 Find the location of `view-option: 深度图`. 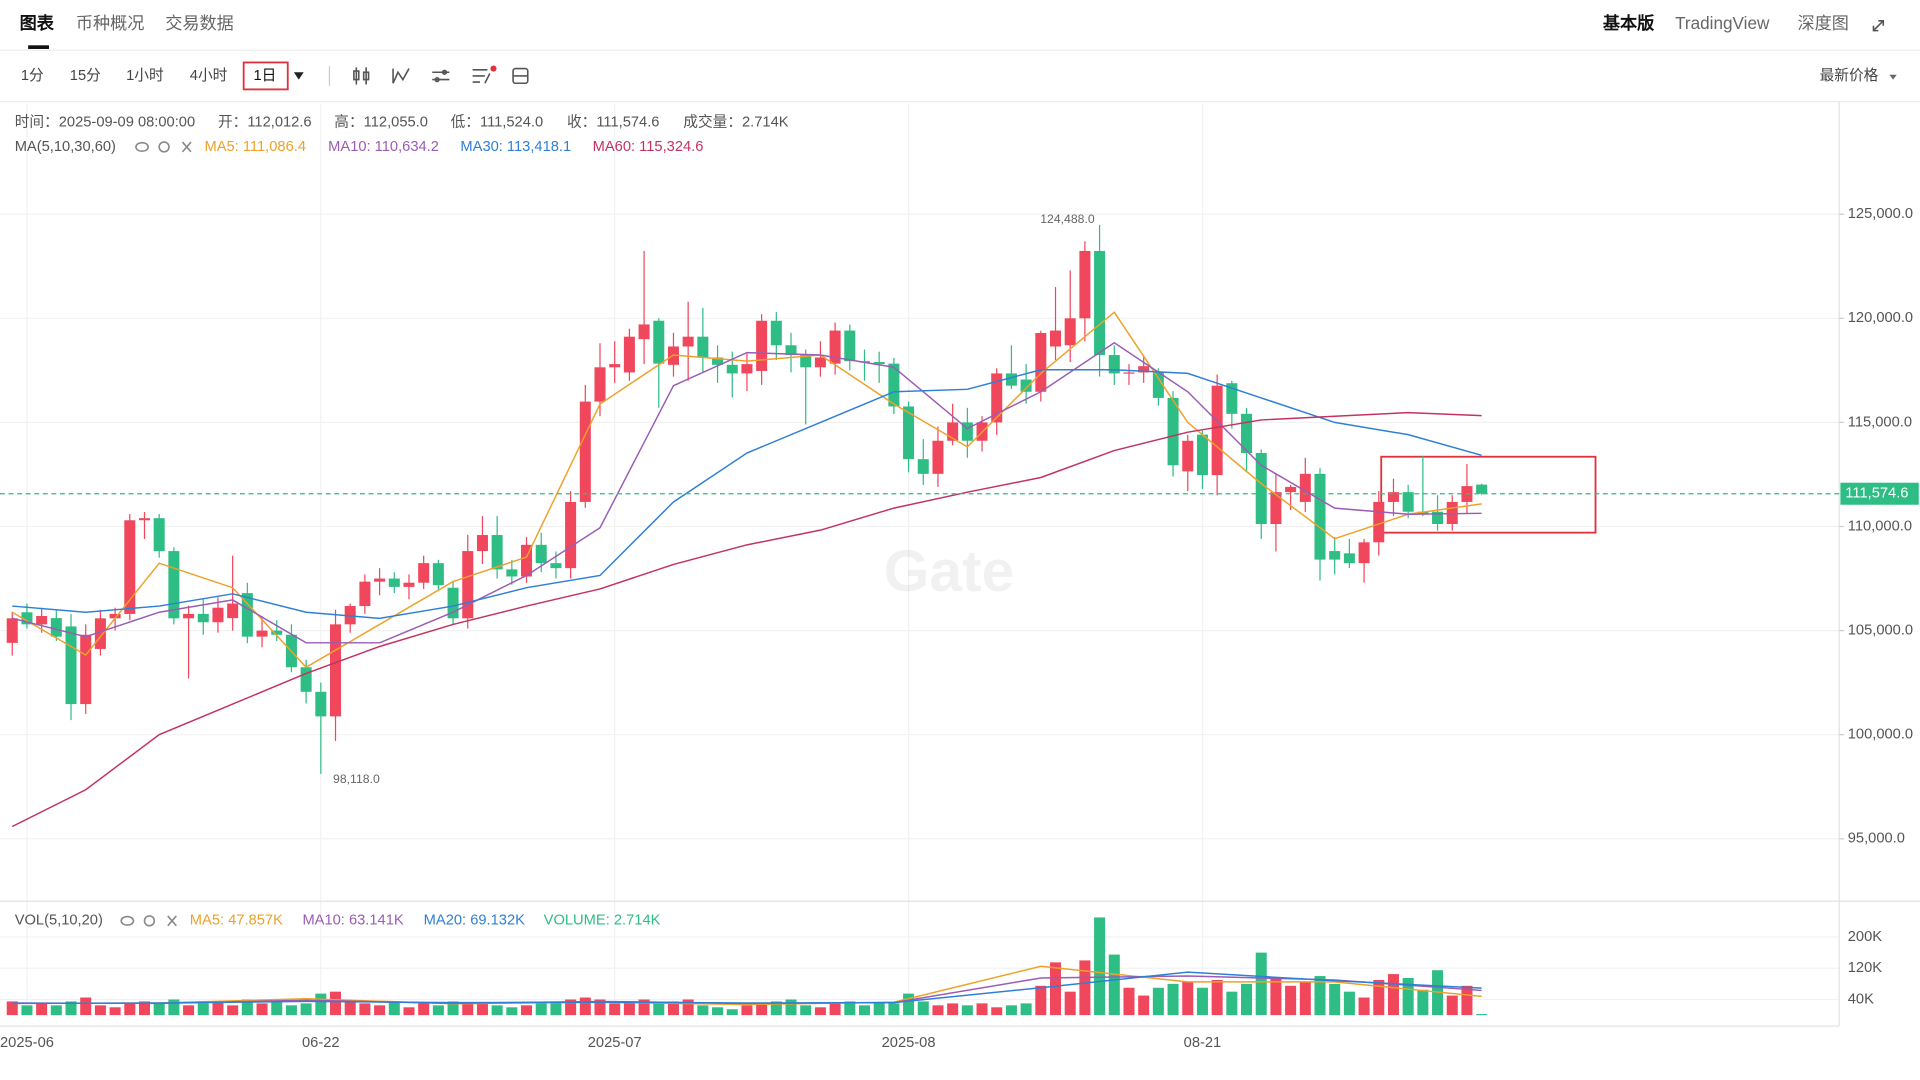

view-option: 深度图 is located at coordinates (1823, 23).